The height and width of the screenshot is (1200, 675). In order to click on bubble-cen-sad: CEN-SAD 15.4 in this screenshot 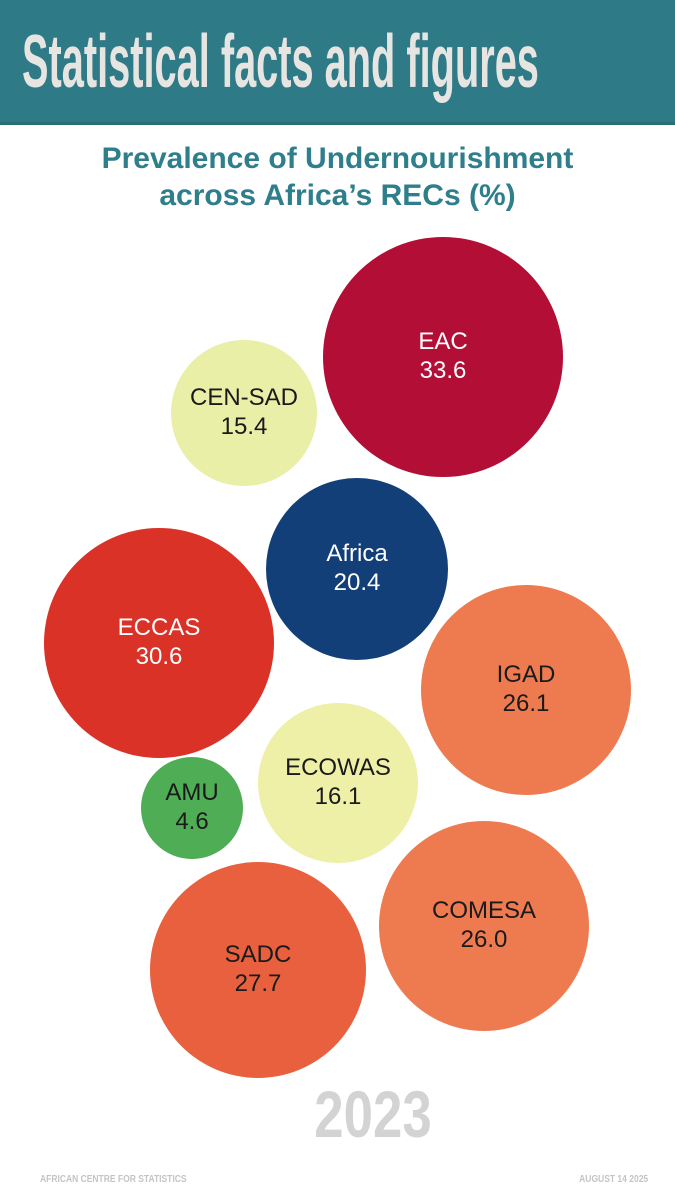, I will do `click(244, 413)`.